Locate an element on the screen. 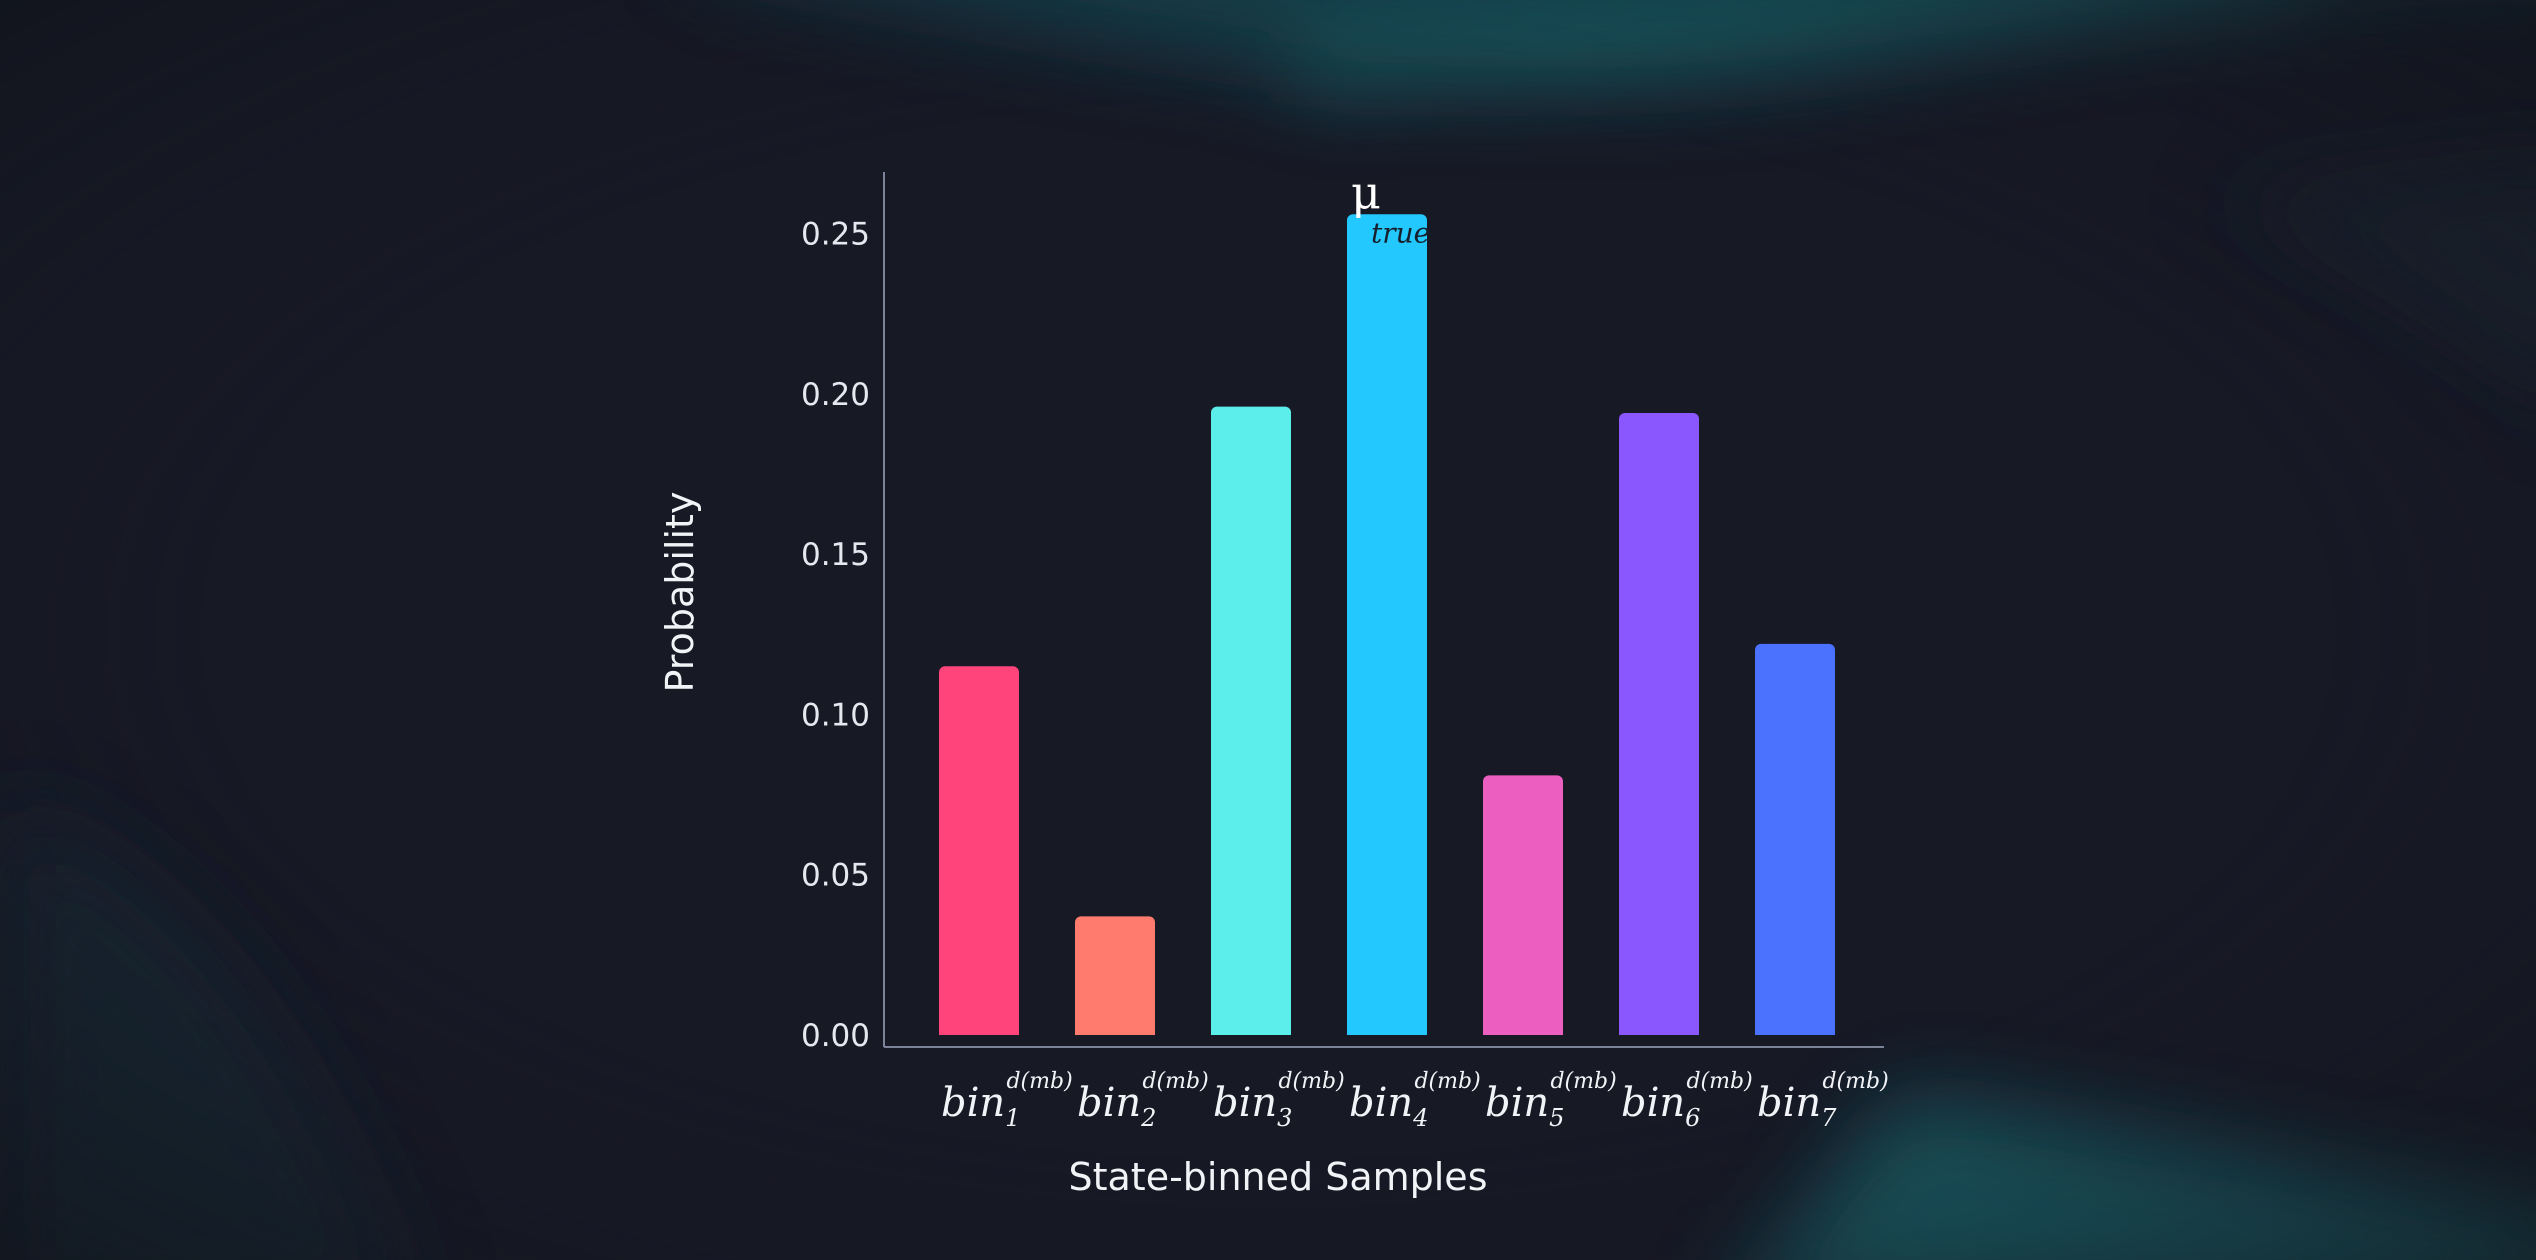  bar-7-base is located at coordinates (1795, 1030).